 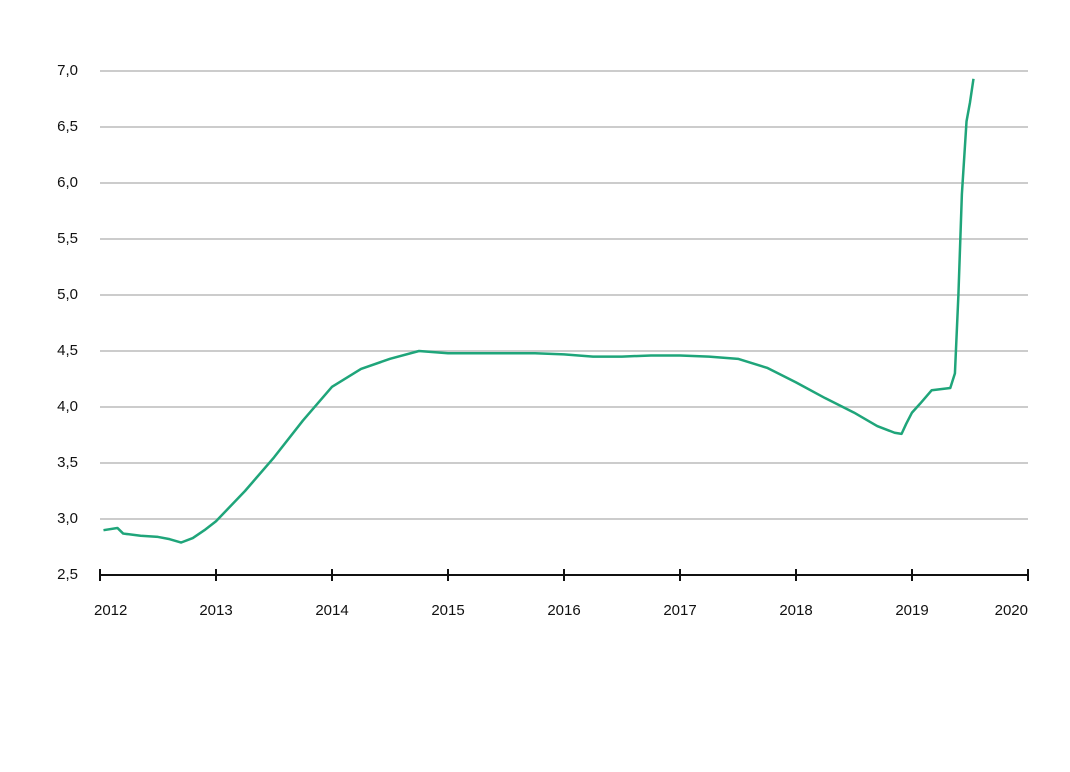 What do you see at coordinates (679, 610) in the screenshot?
I see `x-tick-label: 2017` at bounding box center [679, 610].